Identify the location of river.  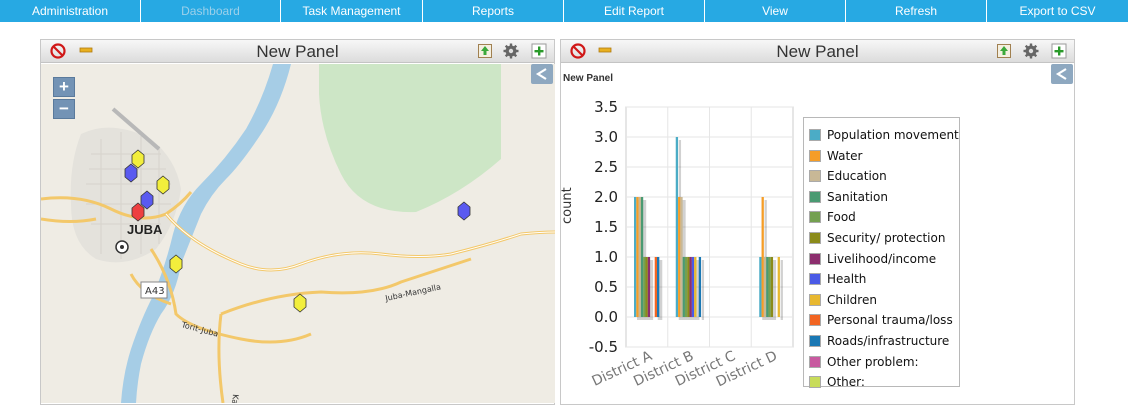
(206, 233).